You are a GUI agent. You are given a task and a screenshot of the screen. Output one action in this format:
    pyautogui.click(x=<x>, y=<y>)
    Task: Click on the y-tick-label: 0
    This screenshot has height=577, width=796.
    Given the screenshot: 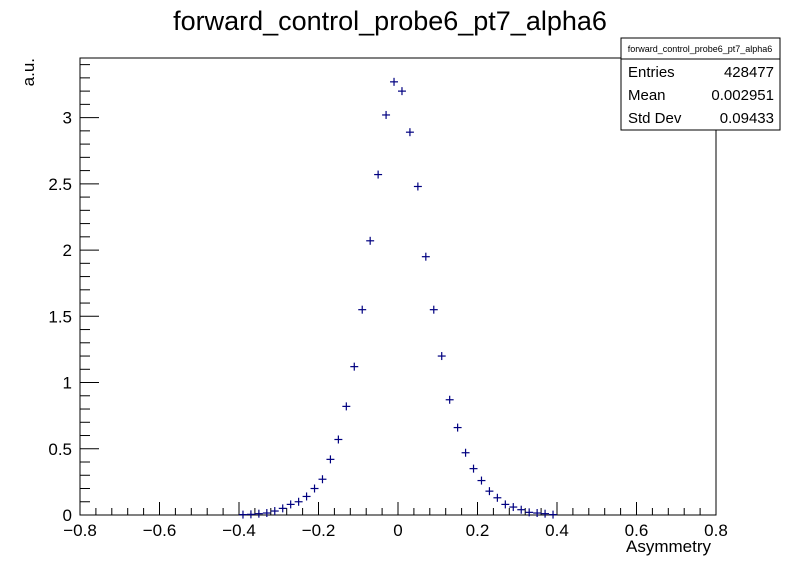 What is the action you would take?
    pyautogui.click(x=67, y=515)
    